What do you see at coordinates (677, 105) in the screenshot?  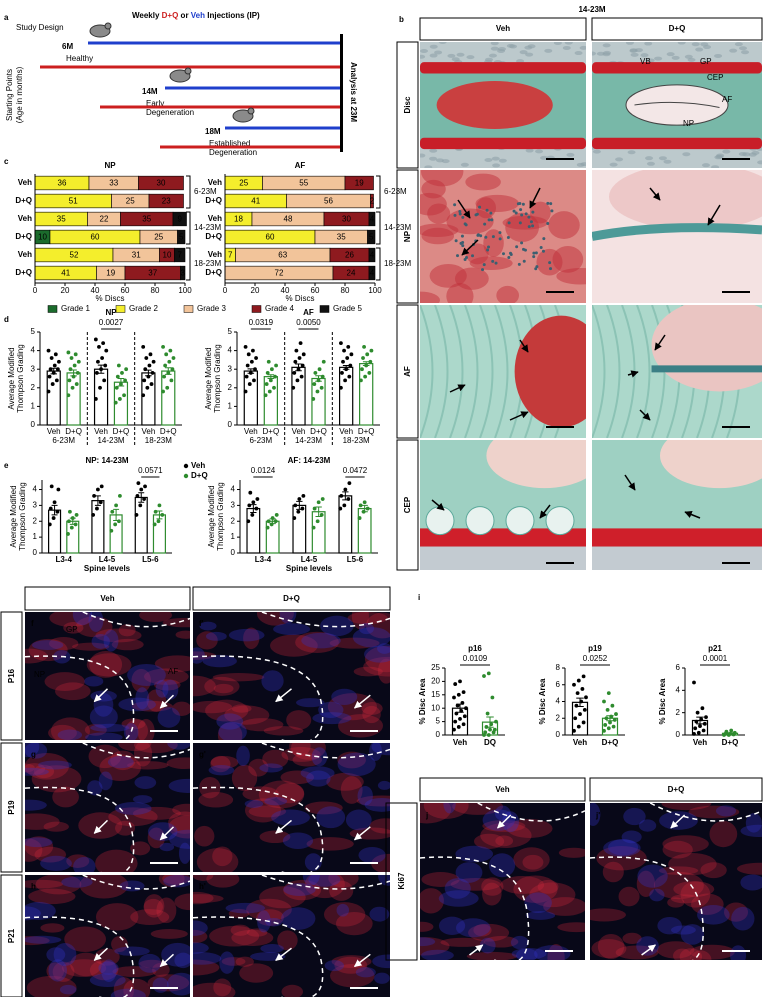 I see `histology-image` at bounding box center [677, 105].